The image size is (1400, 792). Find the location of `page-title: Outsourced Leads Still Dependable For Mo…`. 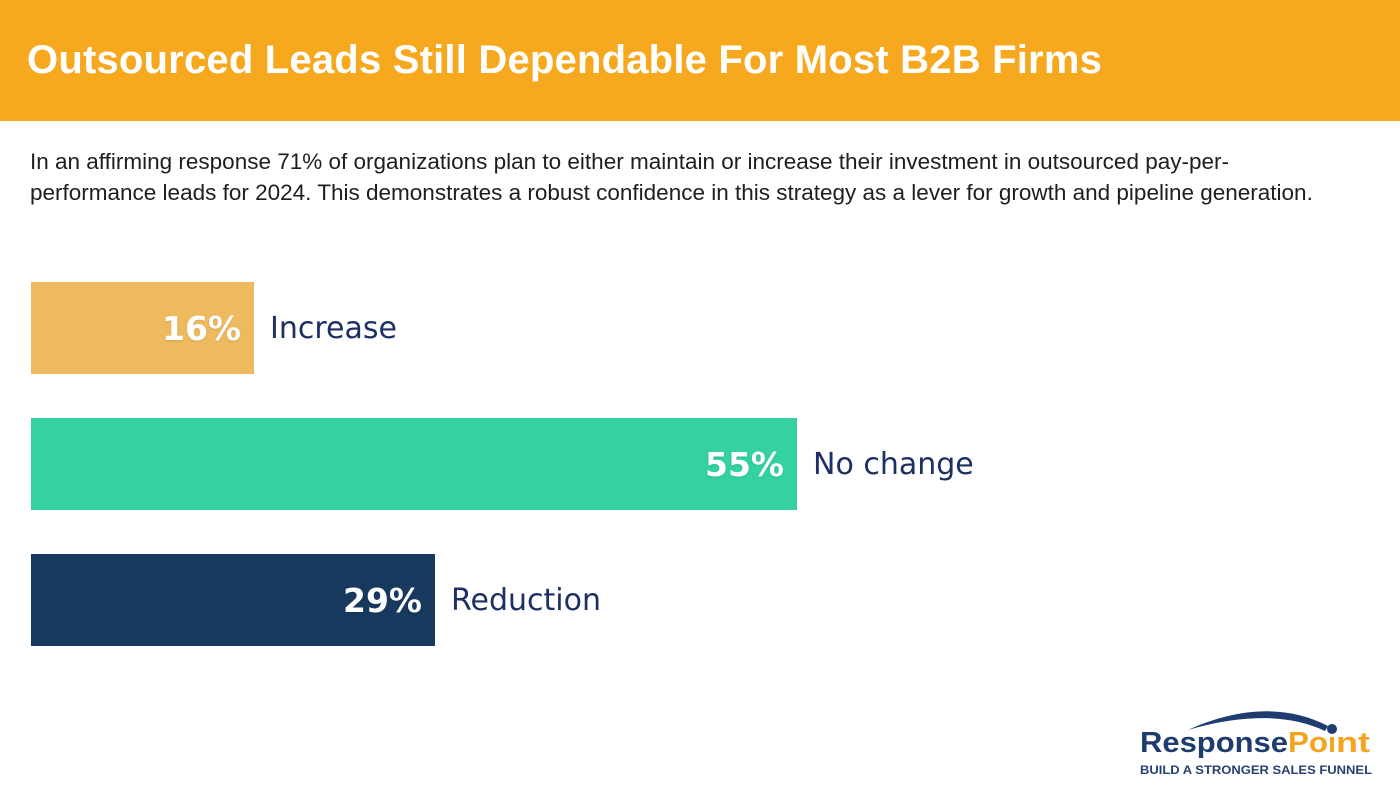

page-title: Outsourced Leads Still Dependable For Mo… is located at coordinates (565, 60).